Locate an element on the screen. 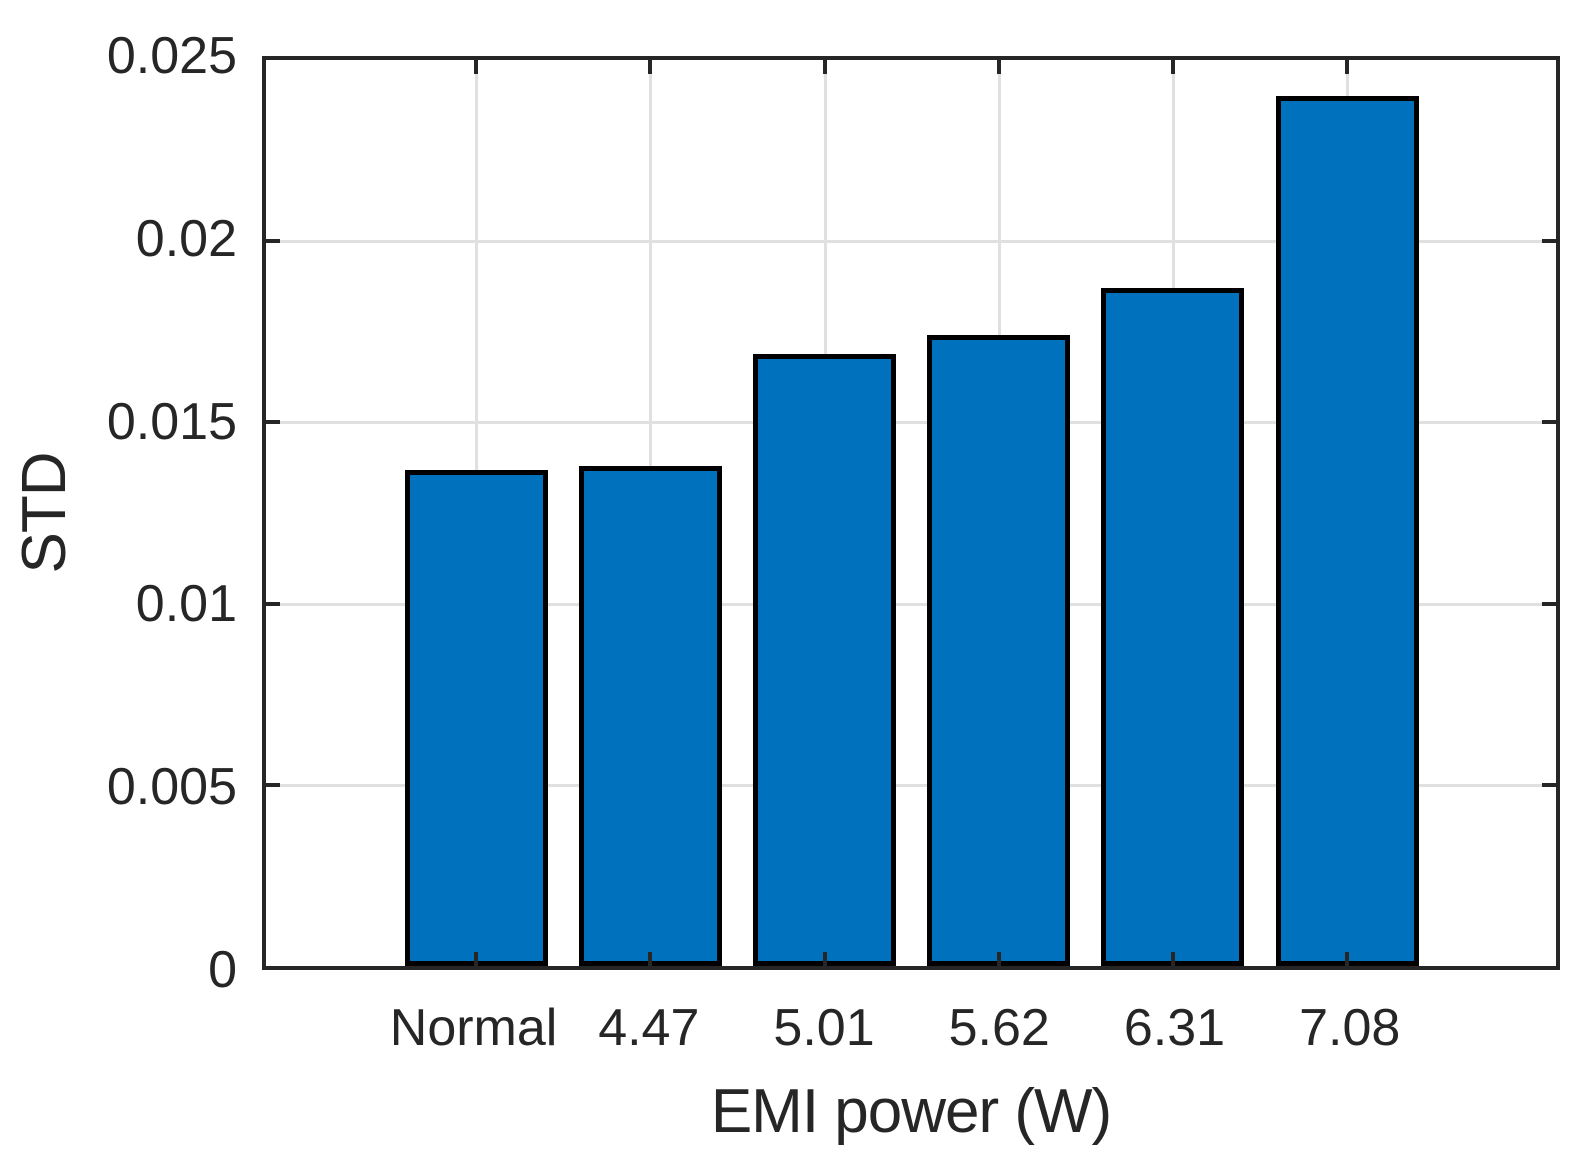 Image resolution: width=1584 pixels, height=1166 pixels. x-tick-label: 4.47 is located at coordinates (649, 1028).